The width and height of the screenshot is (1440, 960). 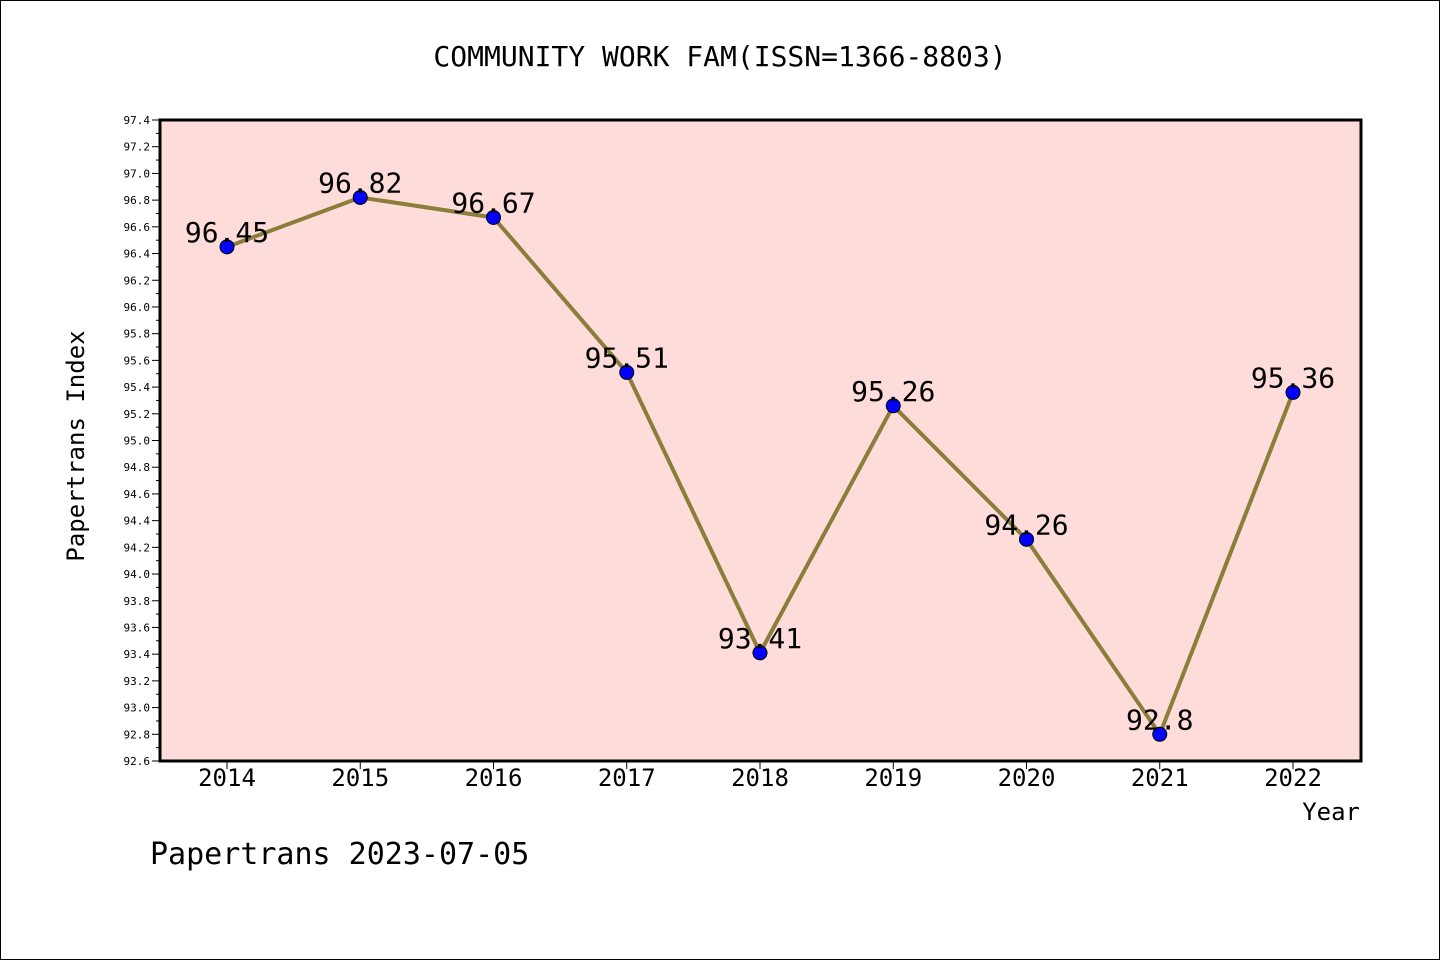 I want to click on data-label: 95.51, so click(x=627, y=357).